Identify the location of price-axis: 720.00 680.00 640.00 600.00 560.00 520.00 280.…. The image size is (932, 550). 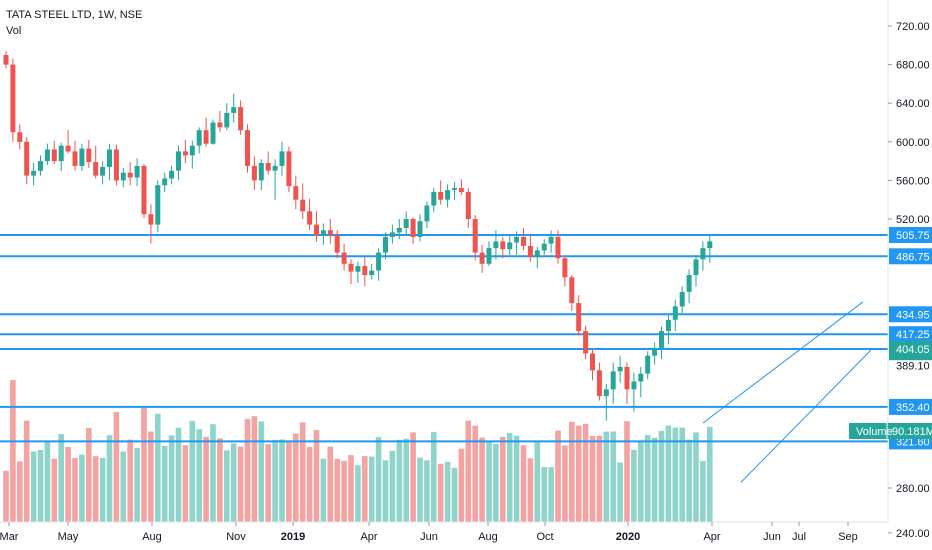
(909, 280).